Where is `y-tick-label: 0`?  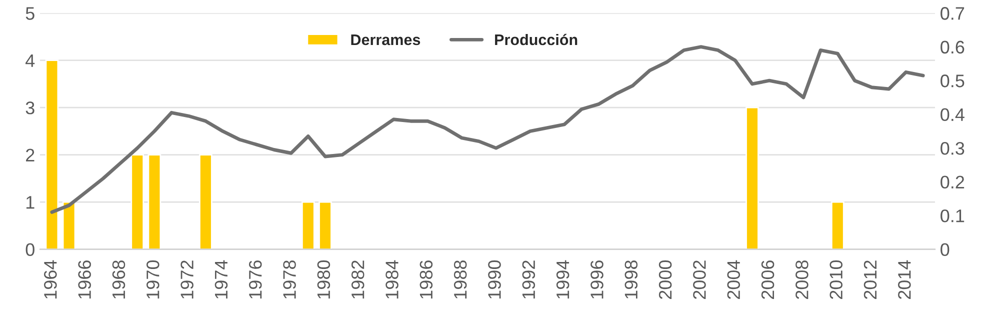 y-tick-label: 0 is located at coordinates (30, 249).